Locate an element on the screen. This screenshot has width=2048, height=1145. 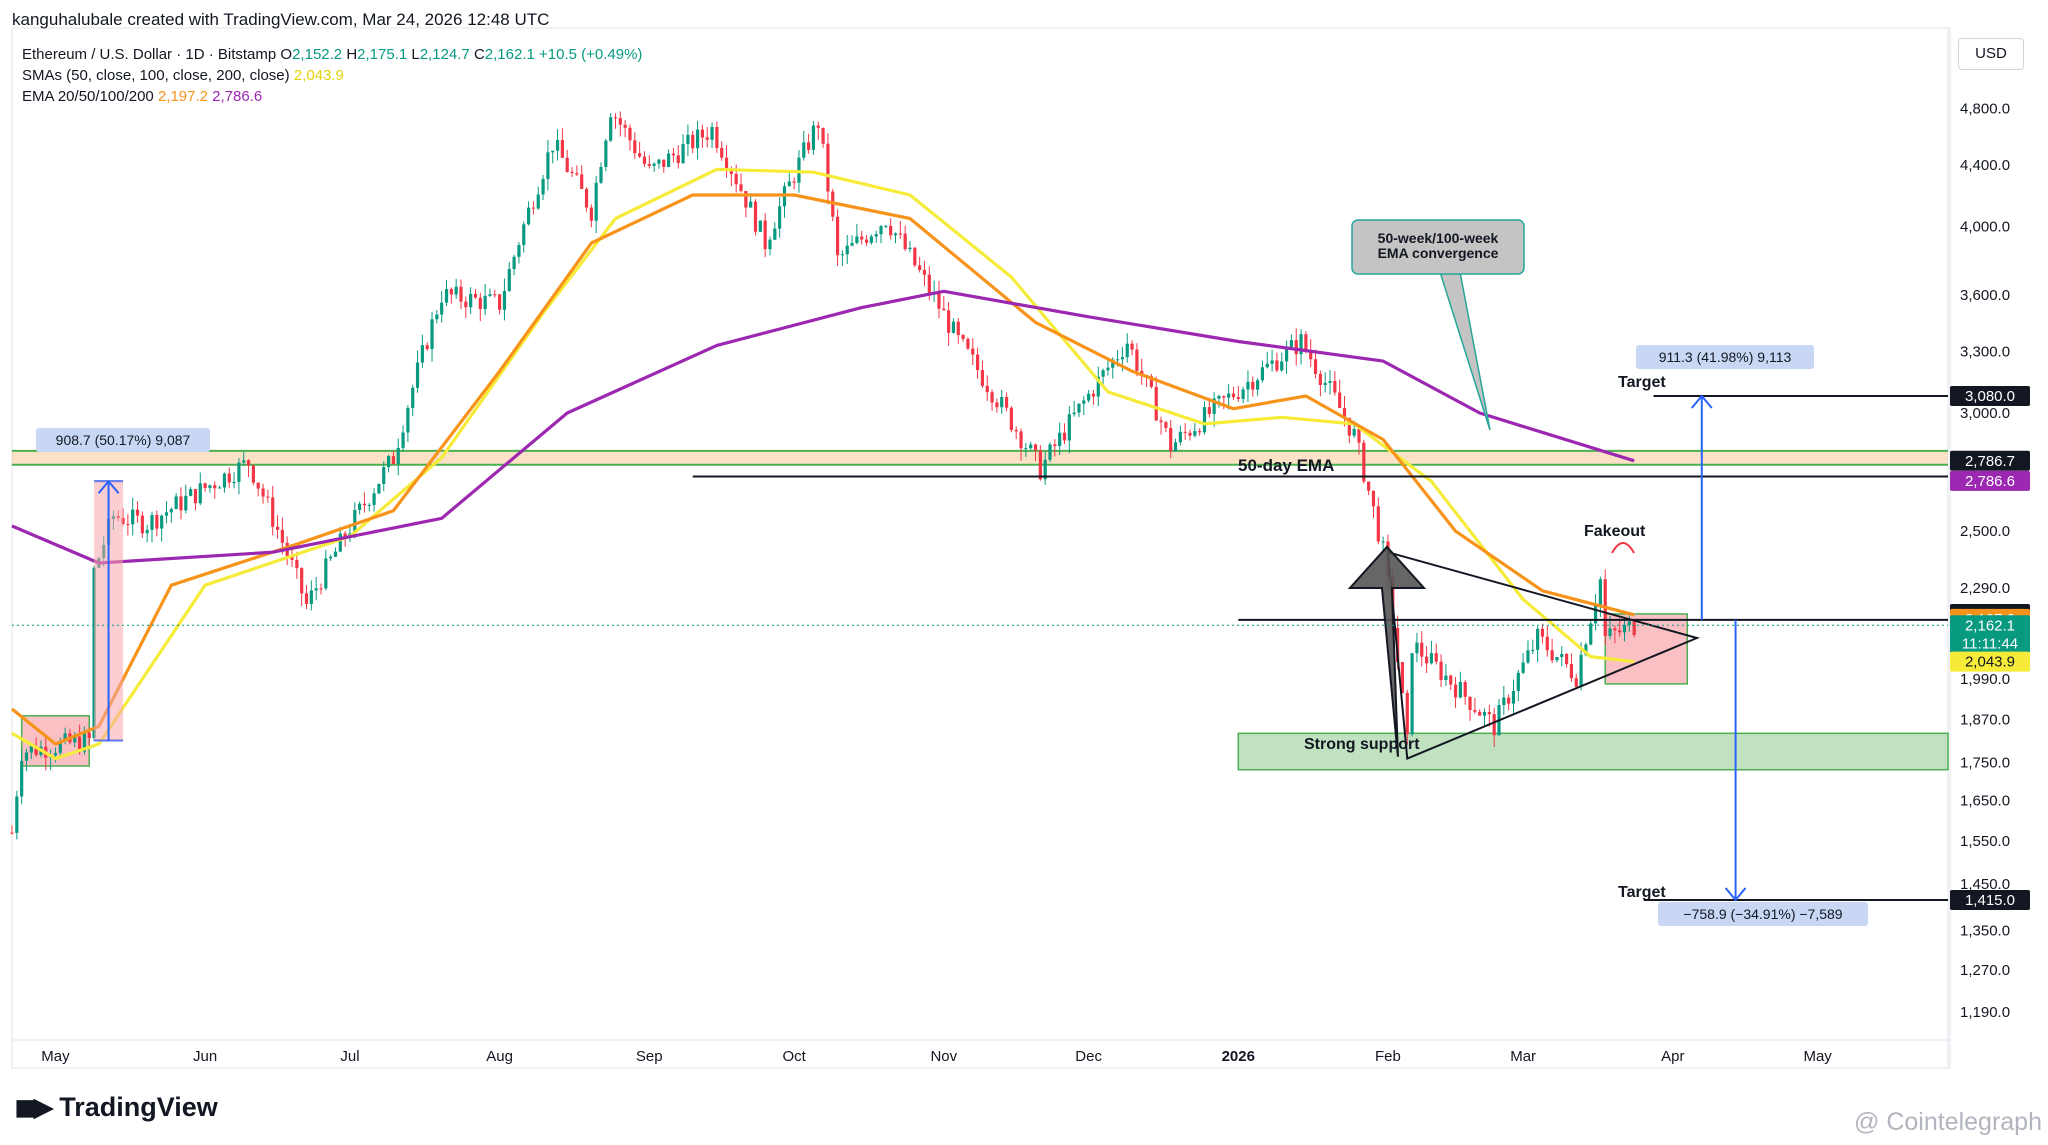
x-tick-label: Aug is located at coordinates (499, 1056).